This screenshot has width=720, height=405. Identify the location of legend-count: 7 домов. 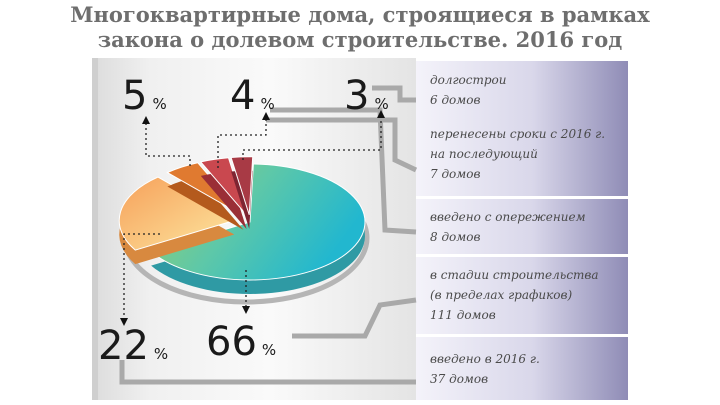
(455, 174).